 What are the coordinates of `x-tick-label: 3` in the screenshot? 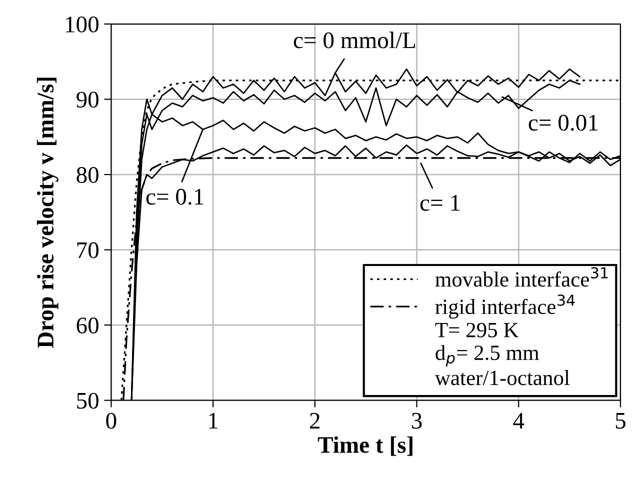 It's located at (417, 420).